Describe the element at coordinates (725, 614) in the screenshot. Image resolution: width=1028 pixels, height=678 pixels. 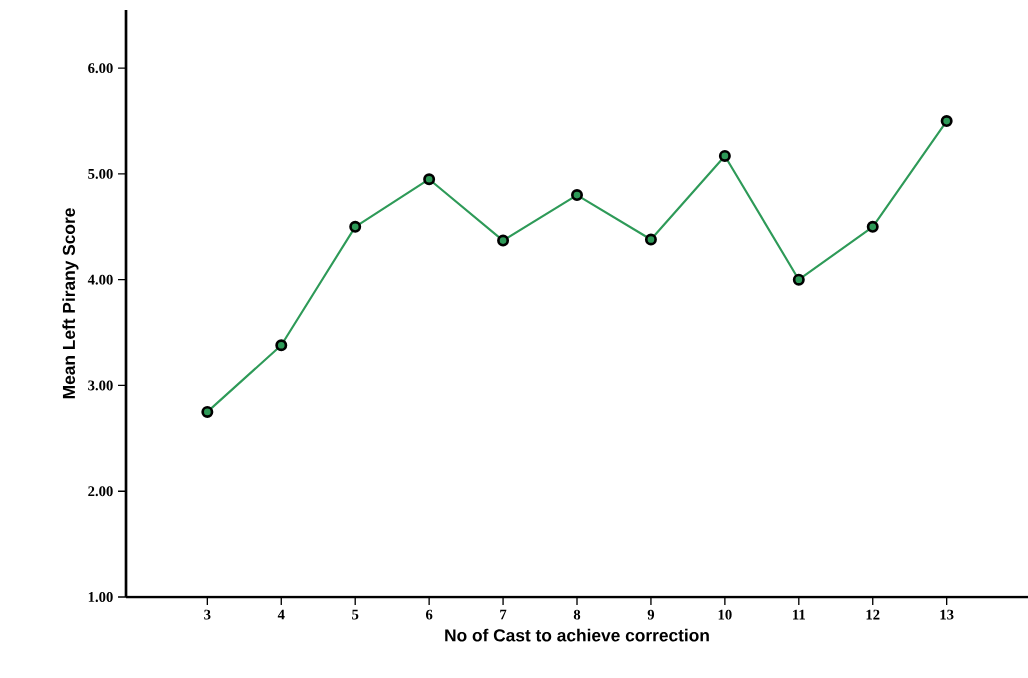
I see `x-tick-label: 10` at that location.